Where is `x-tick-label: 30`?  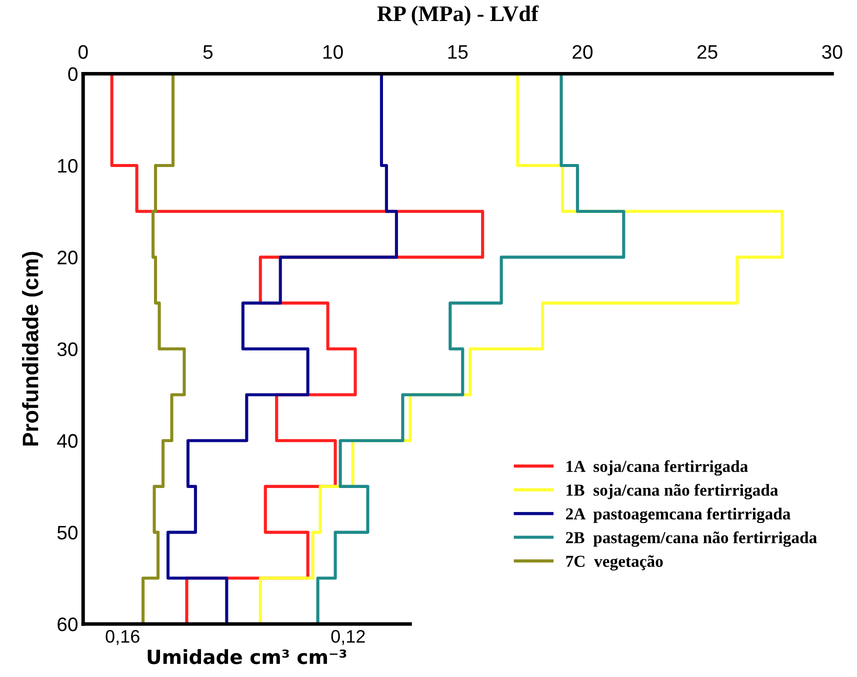 x-tick-label: 30 is located at coordinates (832, 52).